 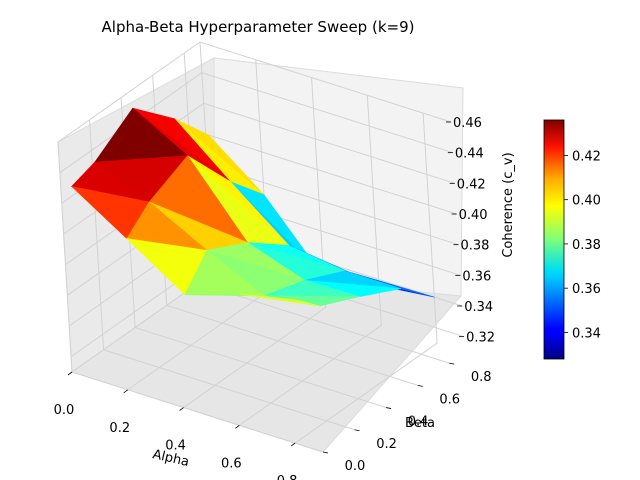 What do you see at coordinates (176, 425) in the screenshot?
I see `x-axis-ticks: 0.0 0.2 0.4 0.6 0.8` at bounding box center [176, 425].